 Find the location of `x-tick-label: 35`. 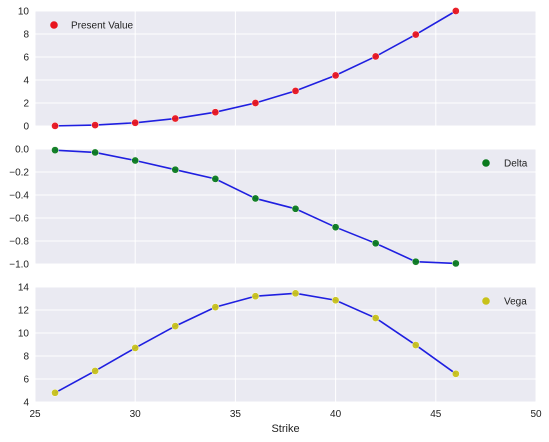

x-tick-label: 35 is located at coordinates (236, 414).